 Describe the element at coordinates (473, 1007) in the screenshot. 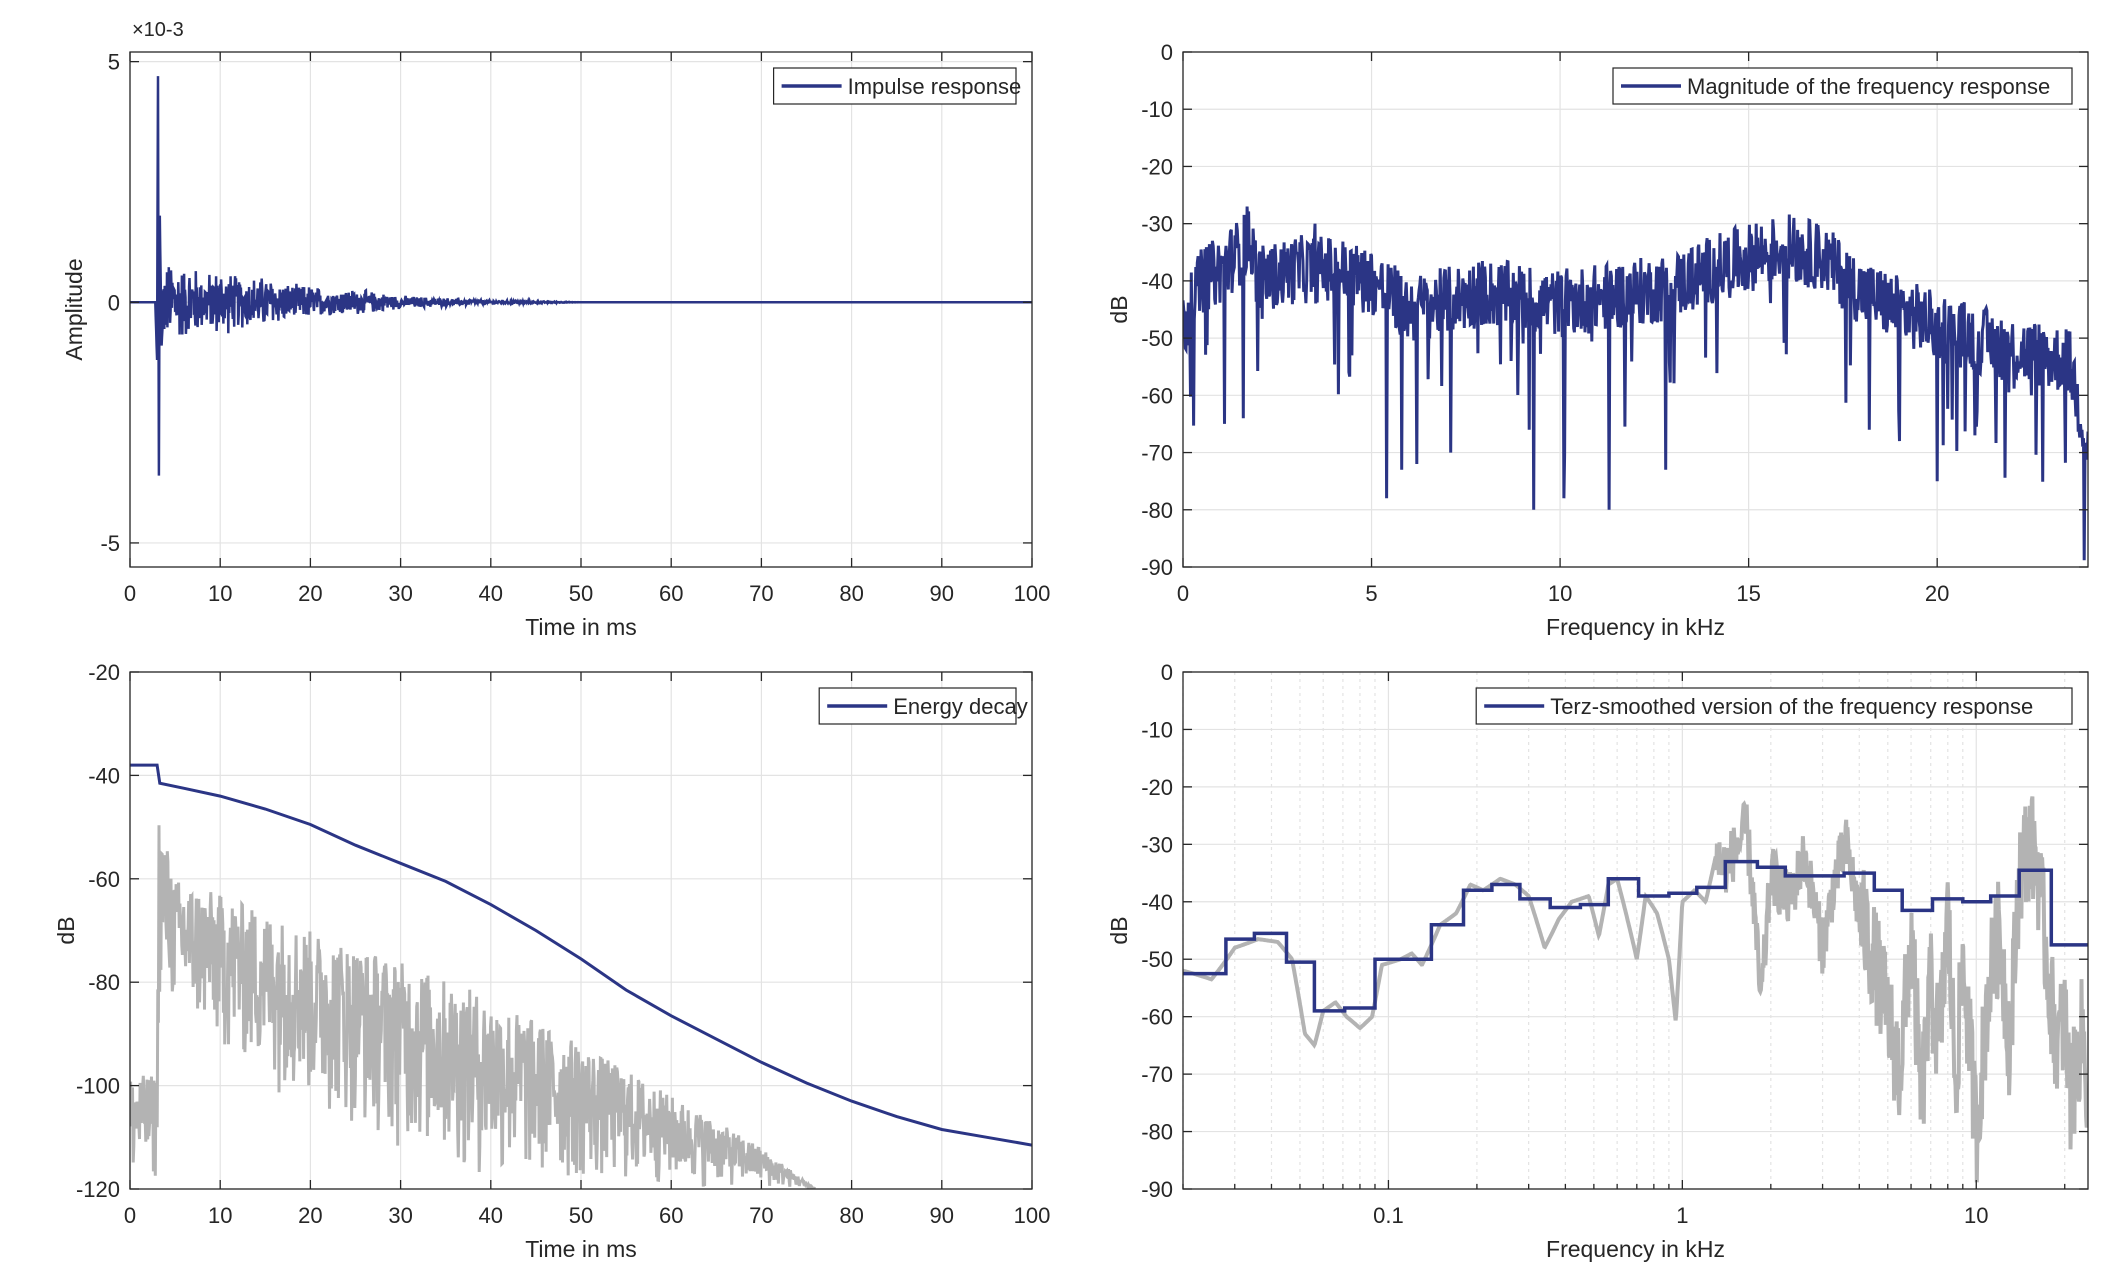

I see `series-instantaneous-energy` at that location.